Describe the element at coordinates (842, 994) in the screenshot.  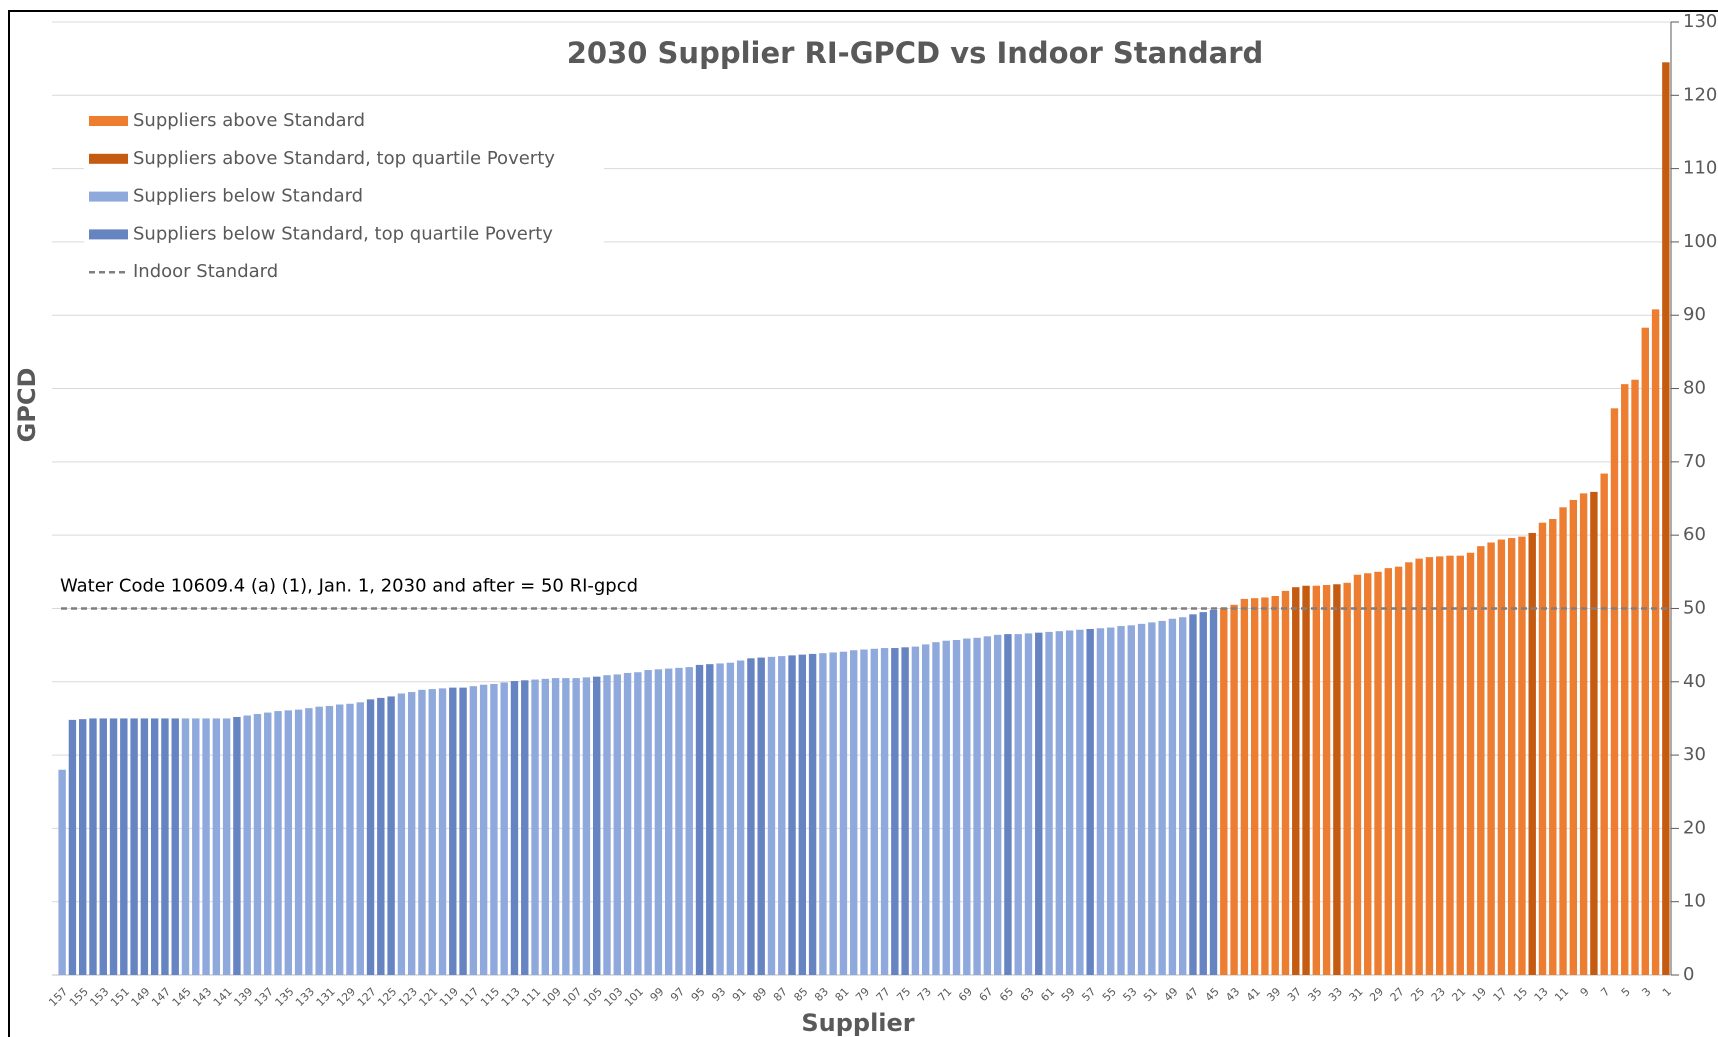
I see `x-tick-label: 81` at that location.